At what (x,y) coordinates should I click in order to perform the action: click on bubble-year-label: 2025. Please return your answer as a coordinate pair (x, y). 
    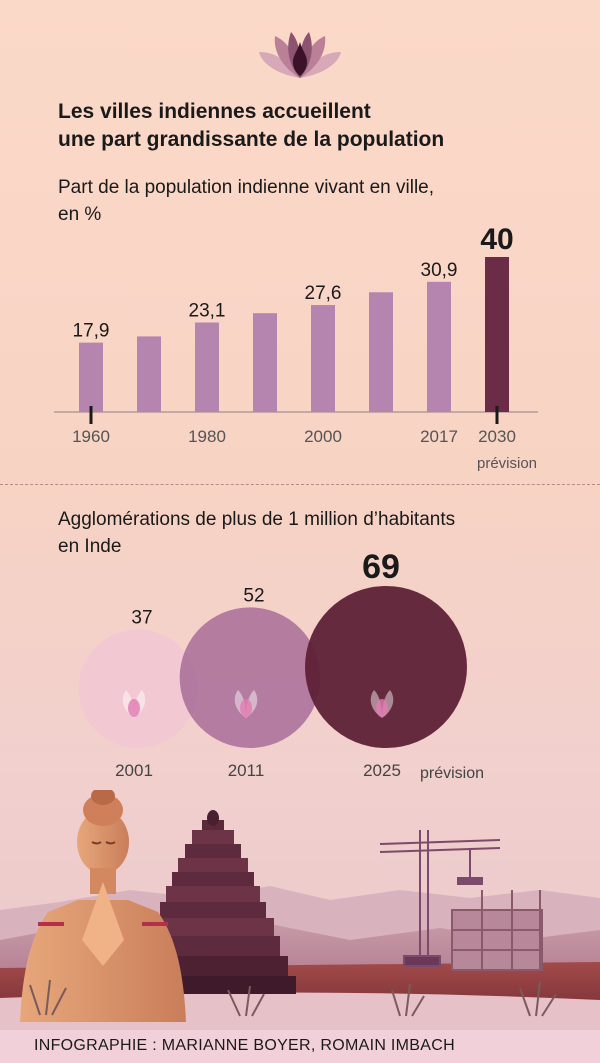
    Looking at the image, I should click on (382, 770).